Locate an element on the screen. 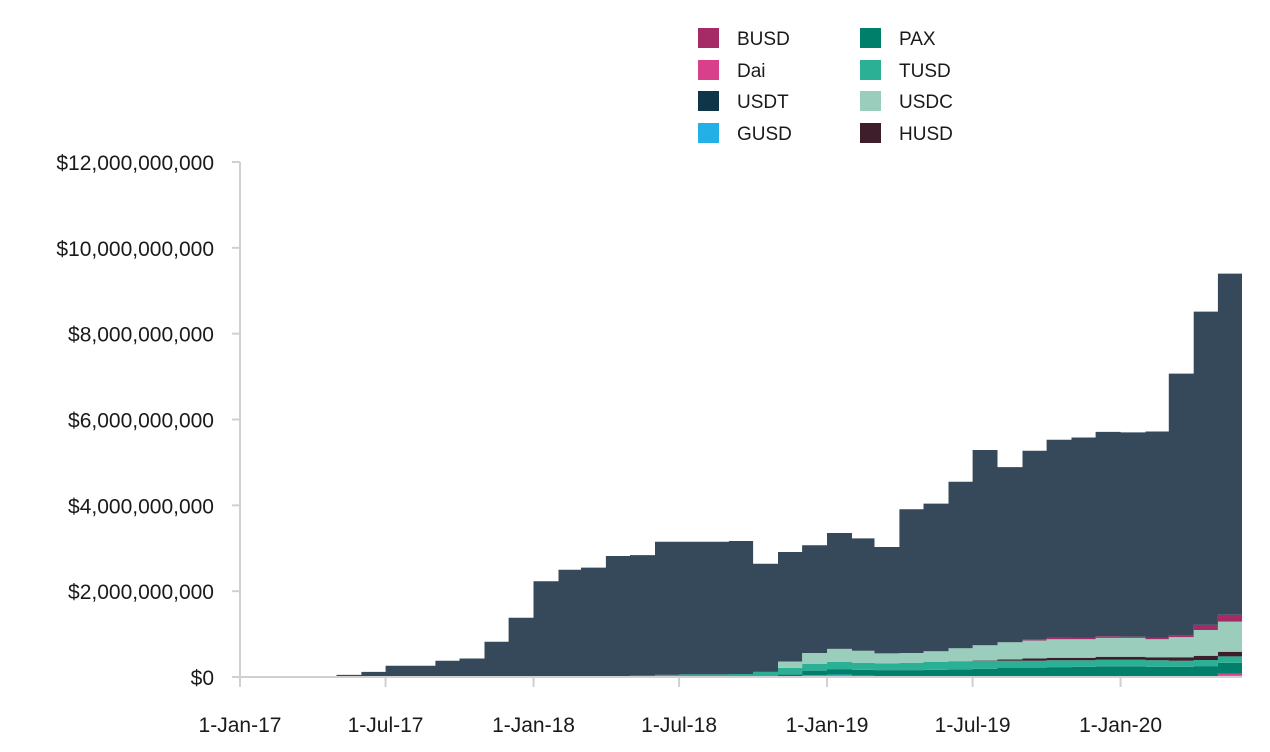  legend-label: TUSD is located at coordinates (925, 71).